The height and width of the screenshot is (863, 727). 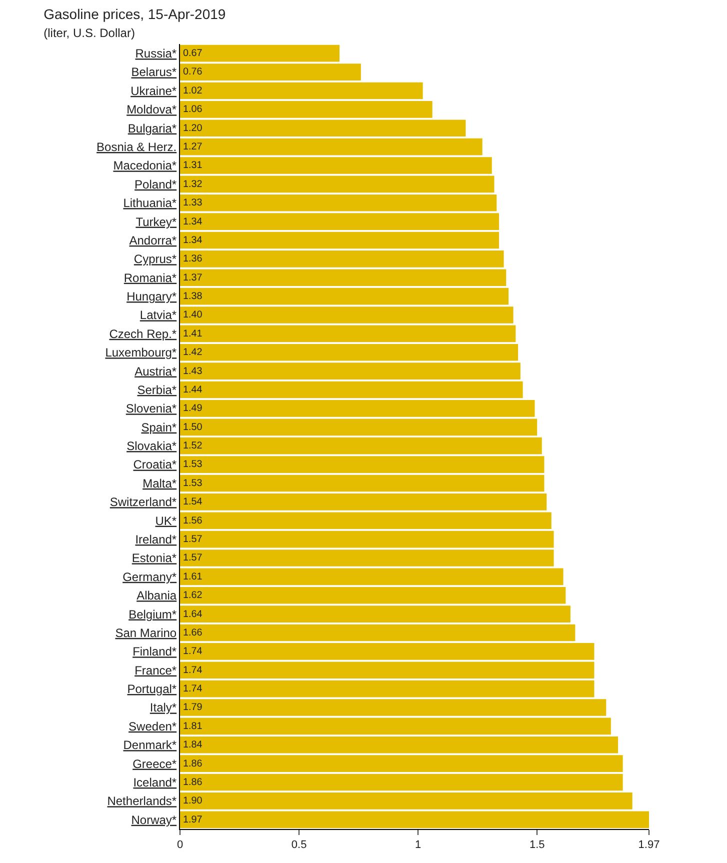 What do you see at coordinates (159, 483) in the screenshot?
I see `y-tick-label: Malta*` at bounding box center [159, 483].